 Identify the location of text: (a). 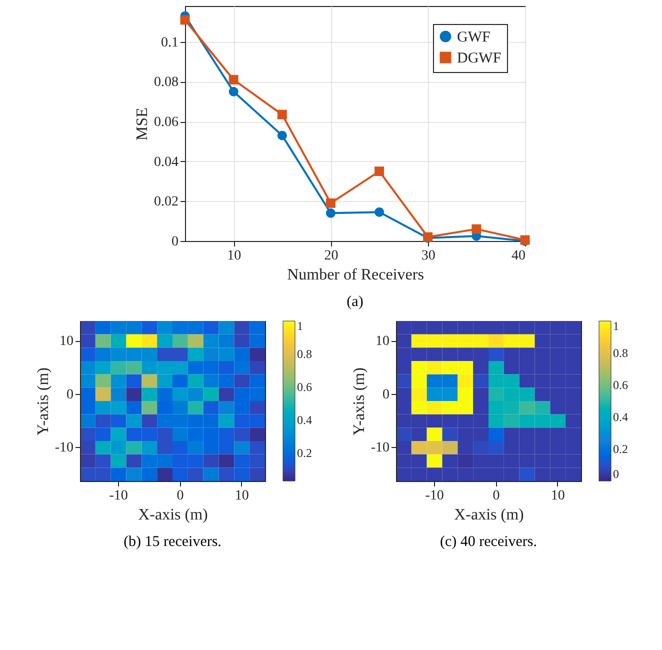
(354, 302).